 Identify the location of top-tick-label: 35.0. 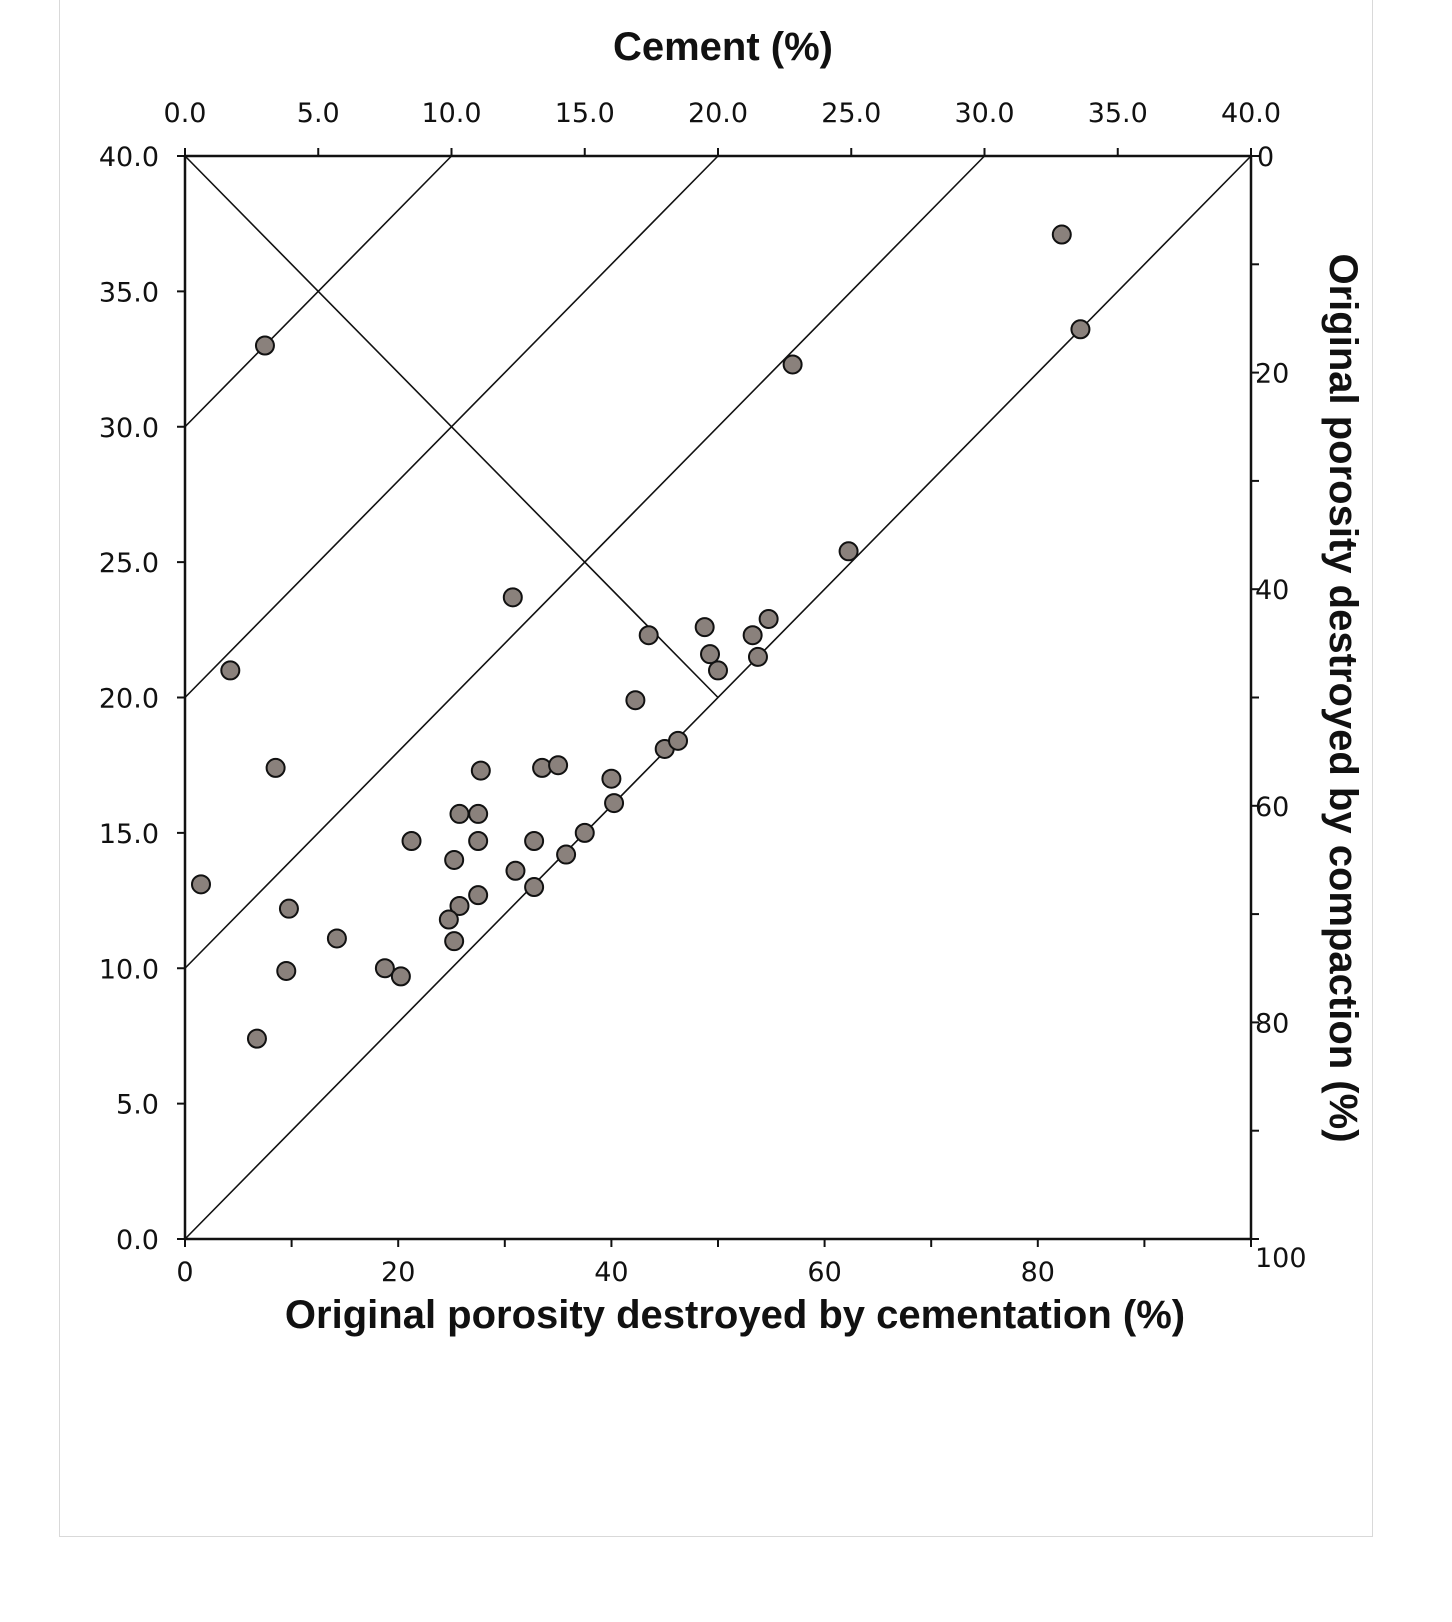
(1118, 113).